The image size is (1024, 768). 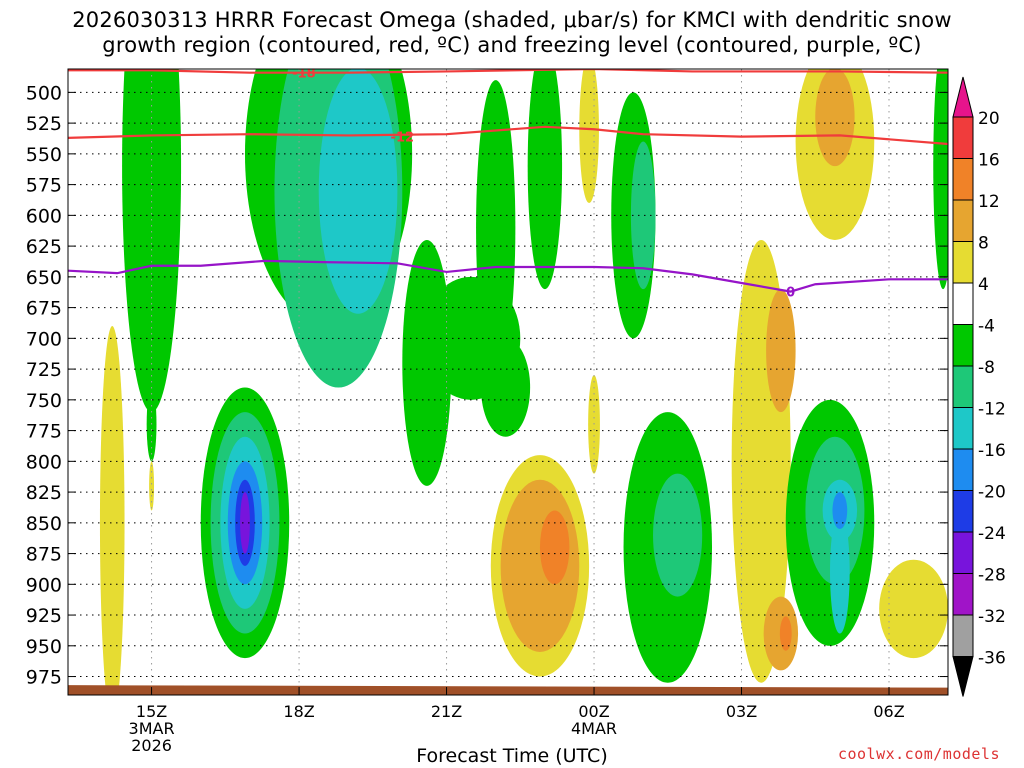 What do you see at coordinates (989, 119) in the screenshot?
I see `colorbar-label-20: 20` at bounding box center [989, 119].